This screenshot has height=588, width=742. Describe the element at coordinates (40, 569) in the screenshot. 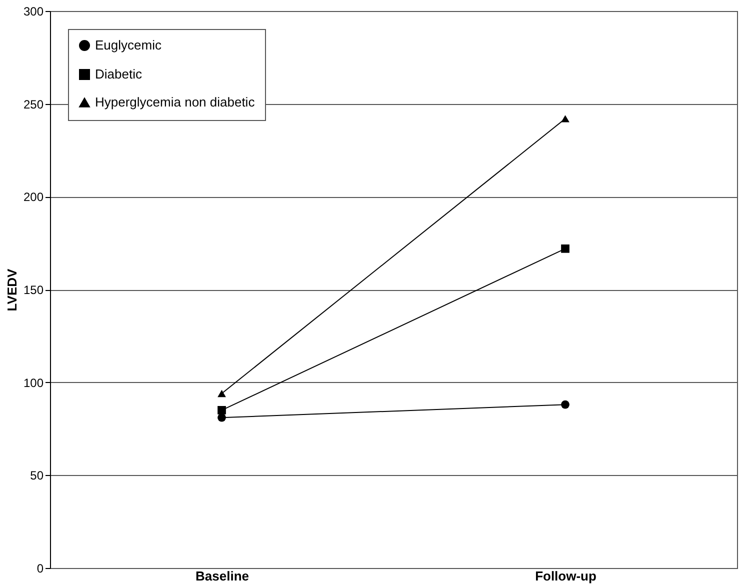

I see `y-tick-label: 0` at that location.